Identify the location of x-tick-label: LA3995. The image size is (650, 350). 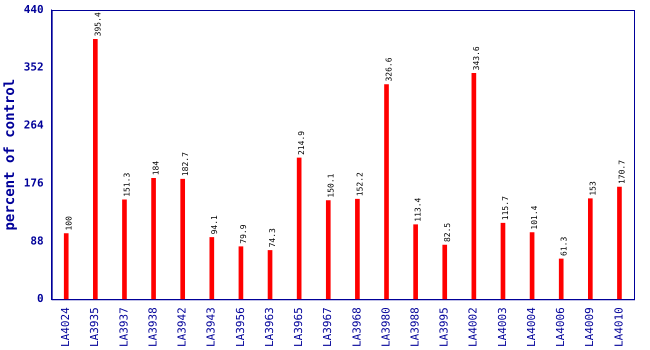
(444, 327).